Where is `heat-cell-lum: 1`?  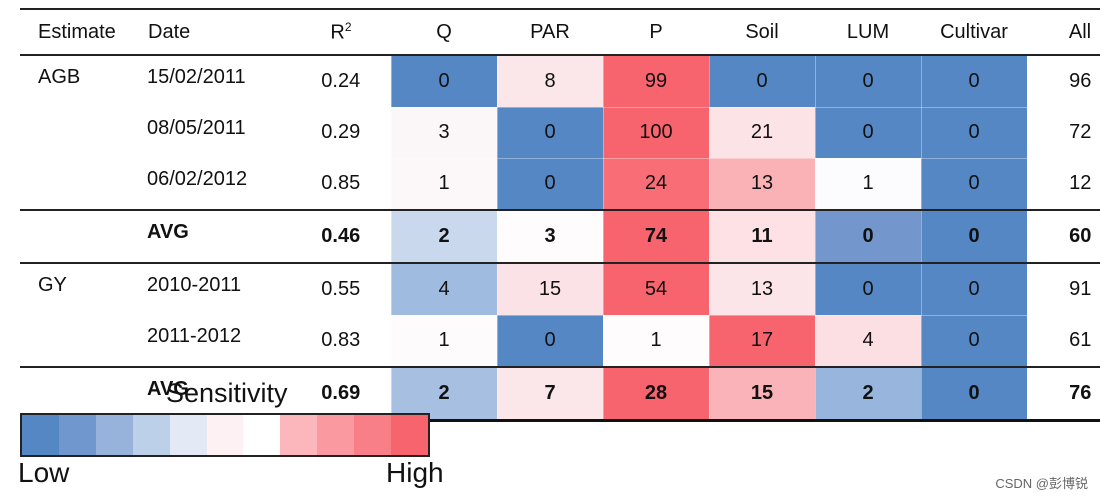
heat-cell-lum: 1 is located at coordinates (868, 184).